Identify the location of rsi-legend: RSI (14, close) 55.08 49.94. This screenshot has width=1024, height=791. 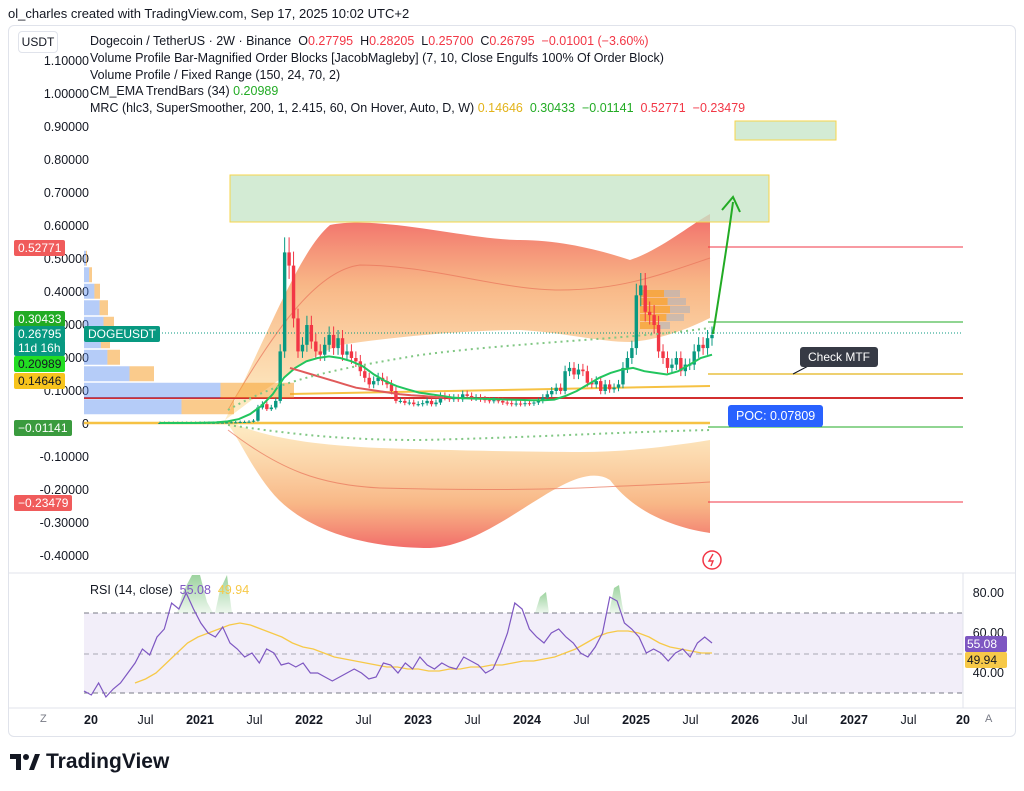
(169, 590).